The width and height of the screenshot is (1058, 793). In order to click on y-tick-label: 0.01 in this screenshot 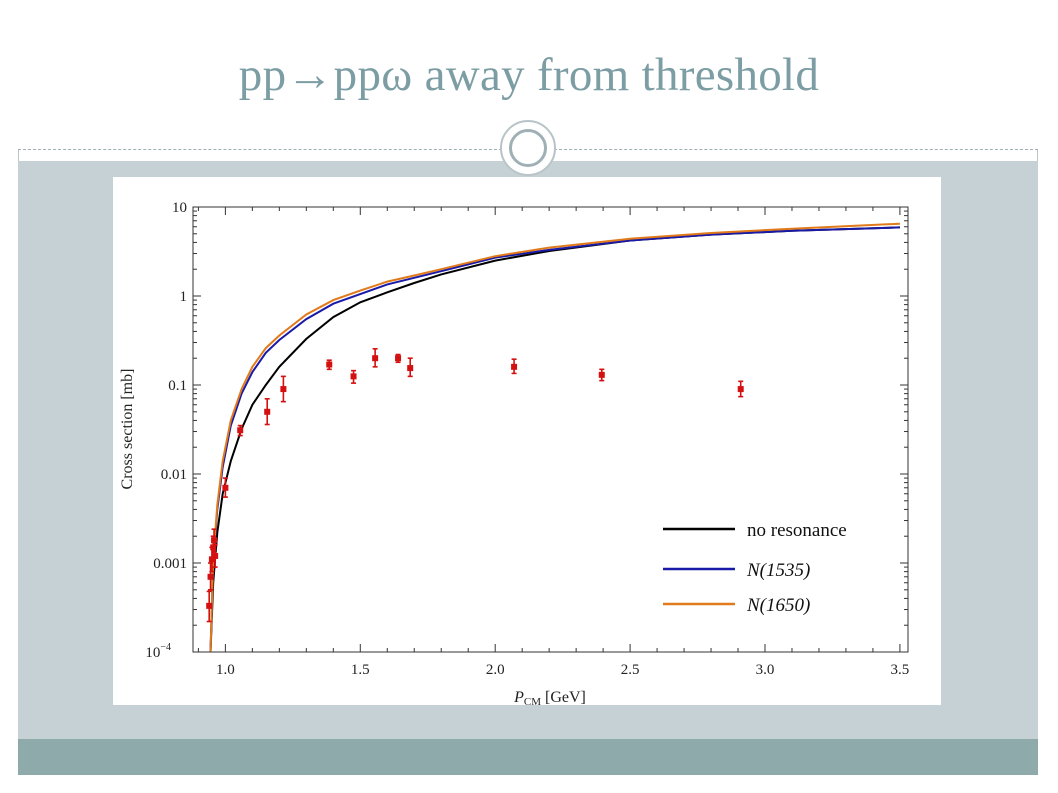, I will do `click(174, 475)`.